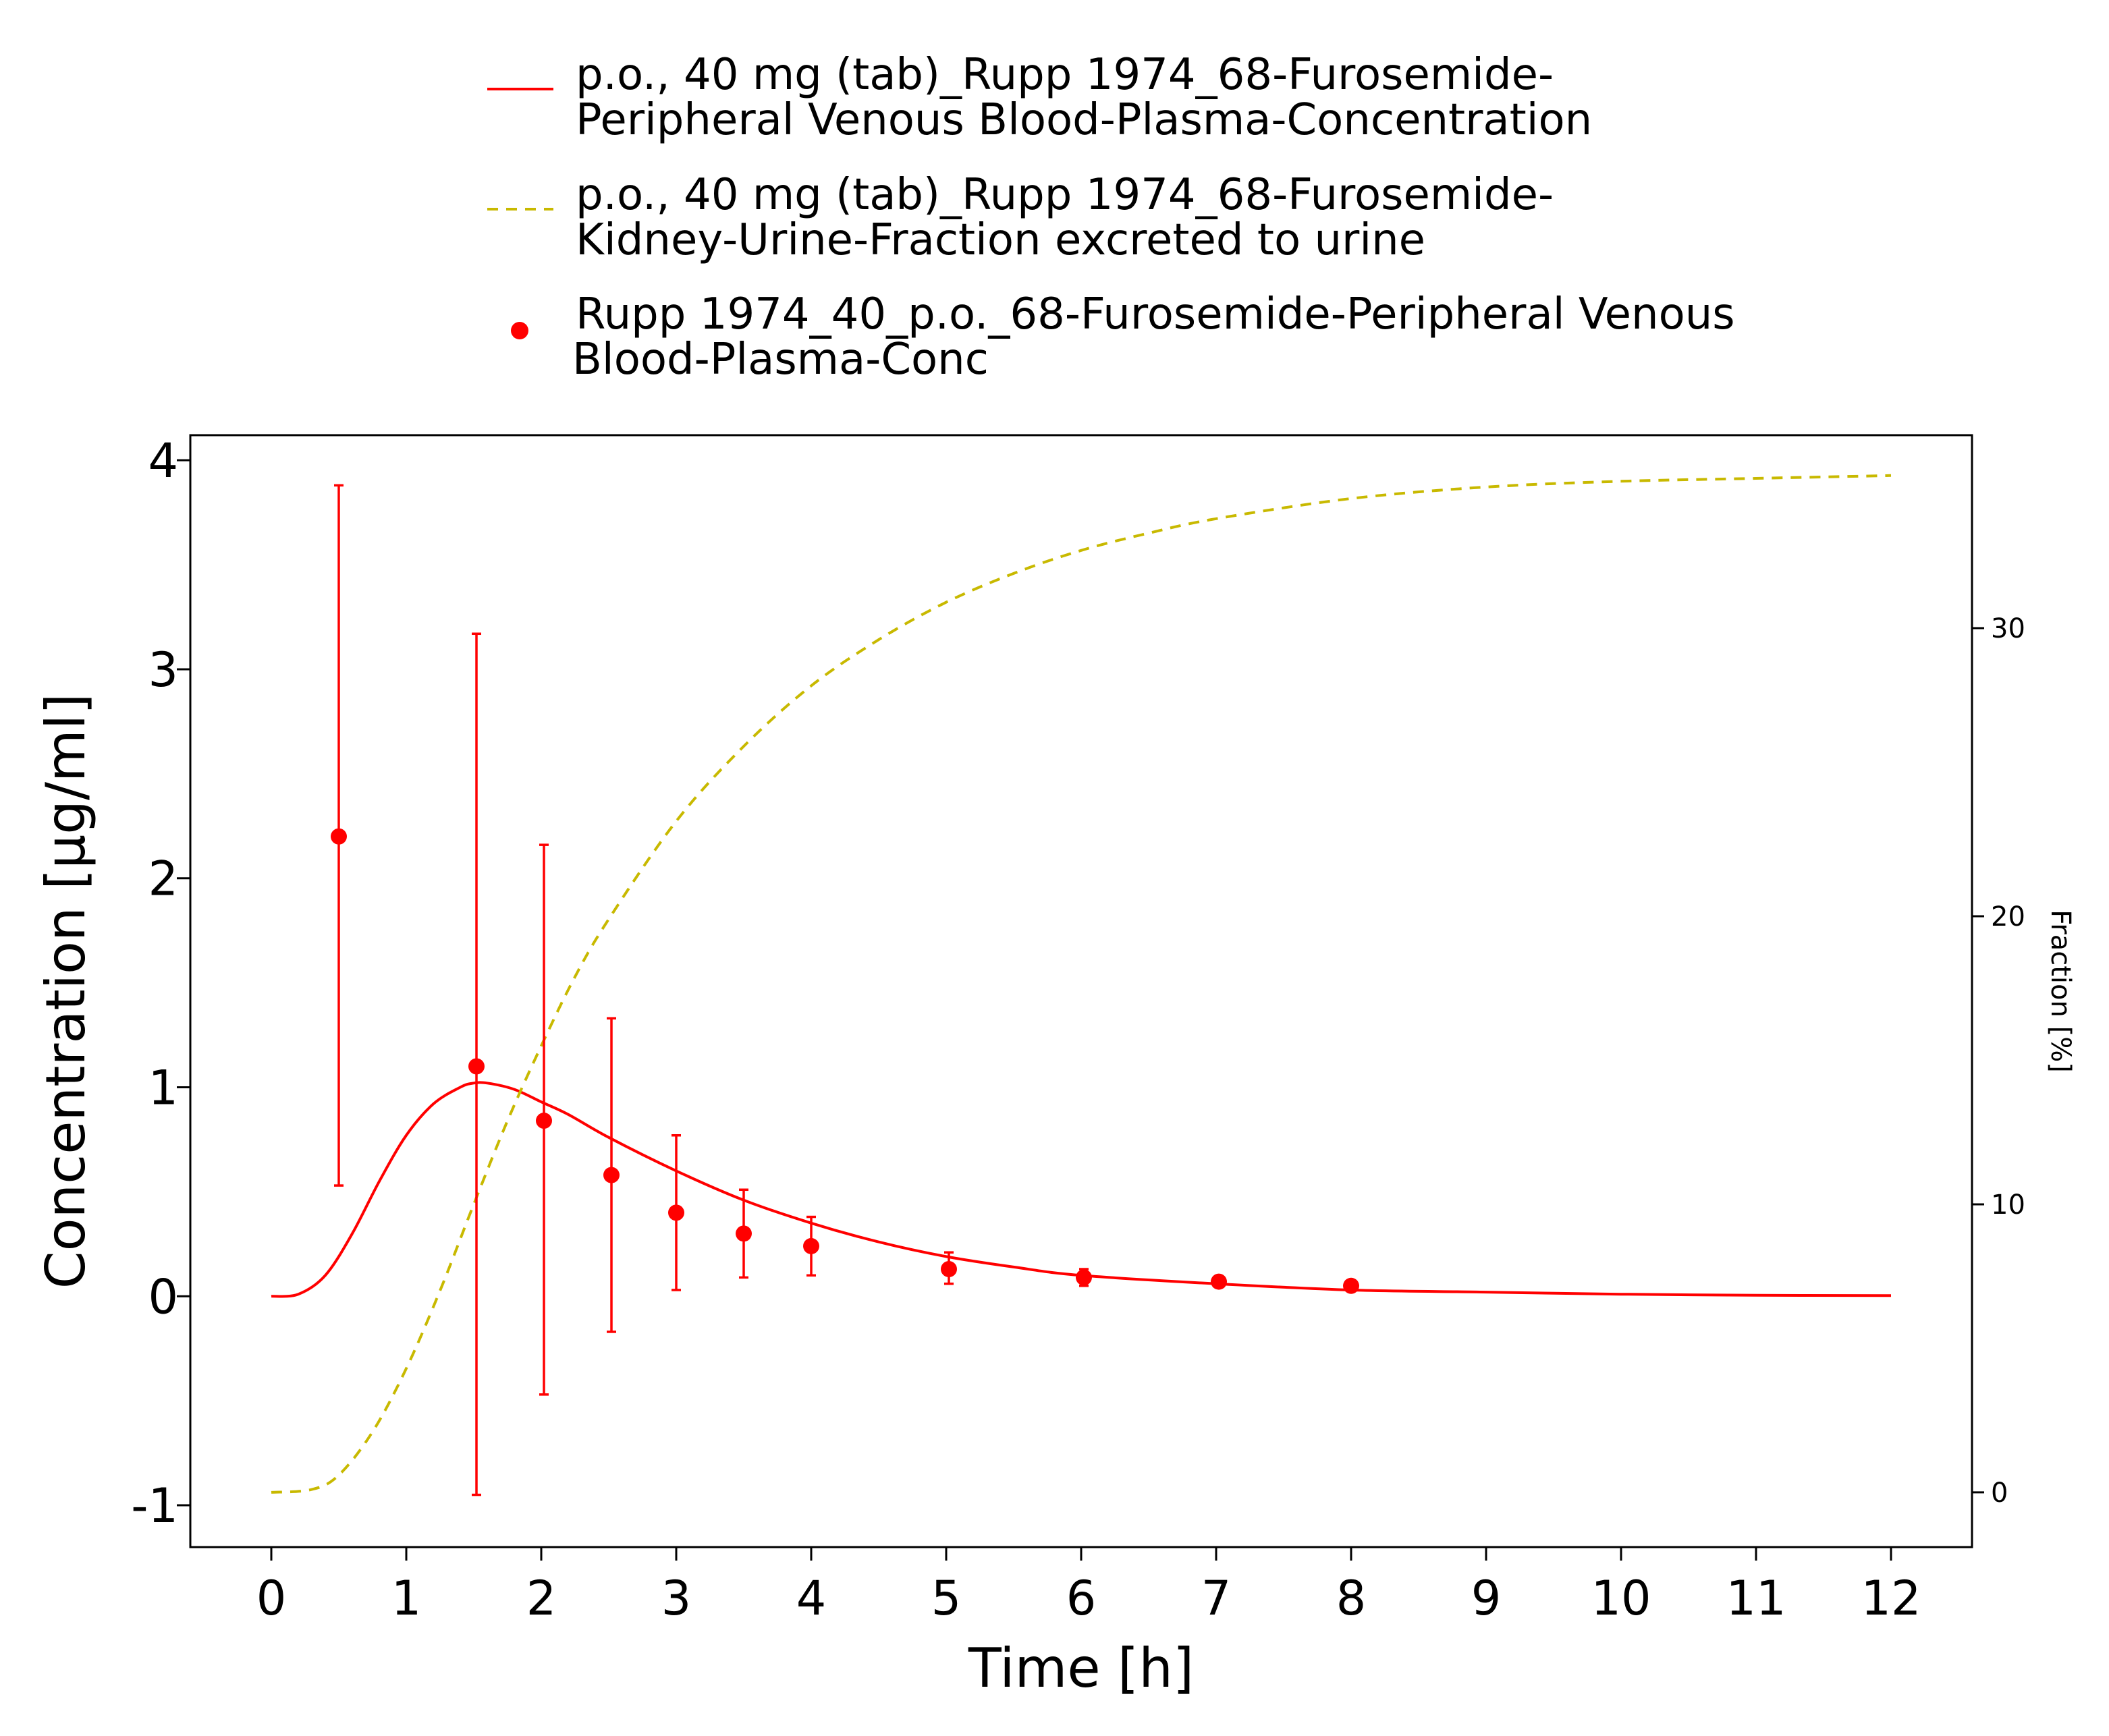 The width and height of the screenshot is (2109, 1736). I want to click on legend-label: Kidney-Urine-Fraction excreted to urine, so click(1000, 240).